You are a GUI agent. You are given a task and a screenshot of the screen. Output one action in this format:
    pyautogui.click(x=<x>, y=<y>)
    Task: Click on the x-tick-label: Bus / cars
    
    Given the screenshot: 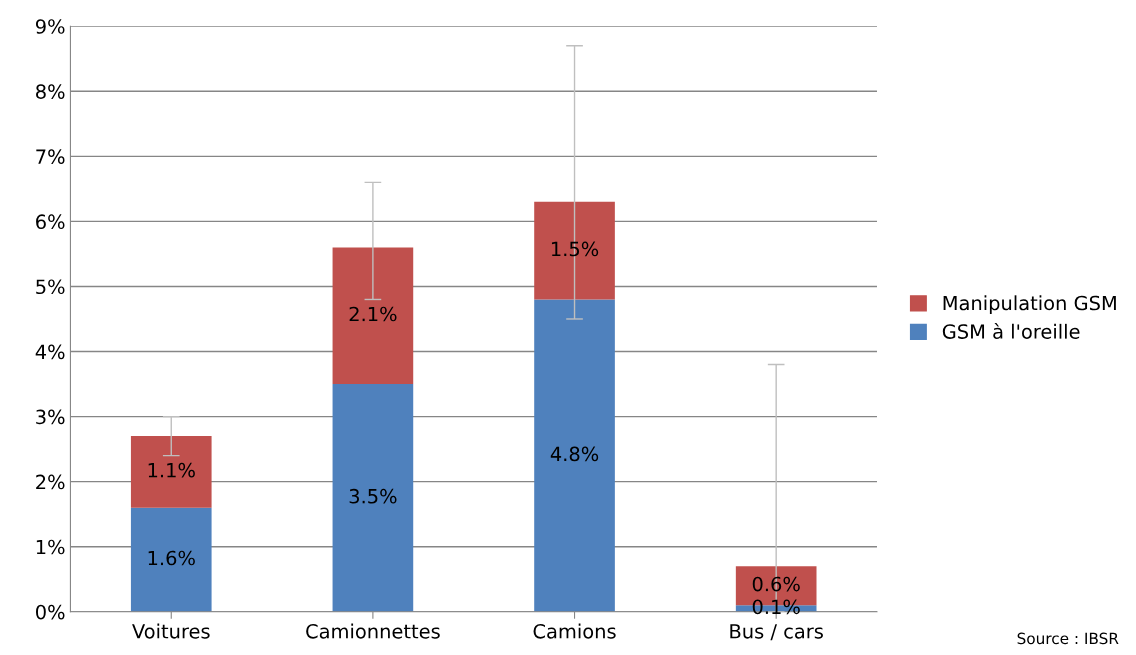 What is the action you would take?
    pyautogui.click(x=776, y=632)
    